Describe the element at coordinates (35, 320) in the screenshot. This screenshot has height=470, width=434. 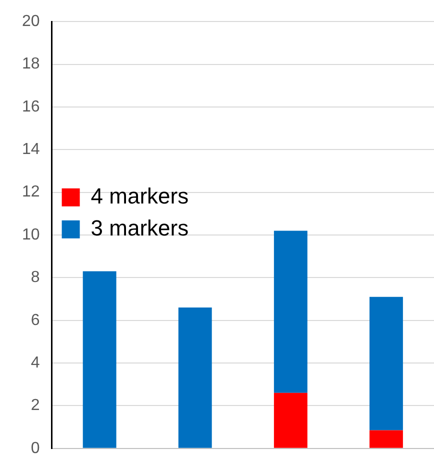
I see `y-tick-label: 6` at that location.